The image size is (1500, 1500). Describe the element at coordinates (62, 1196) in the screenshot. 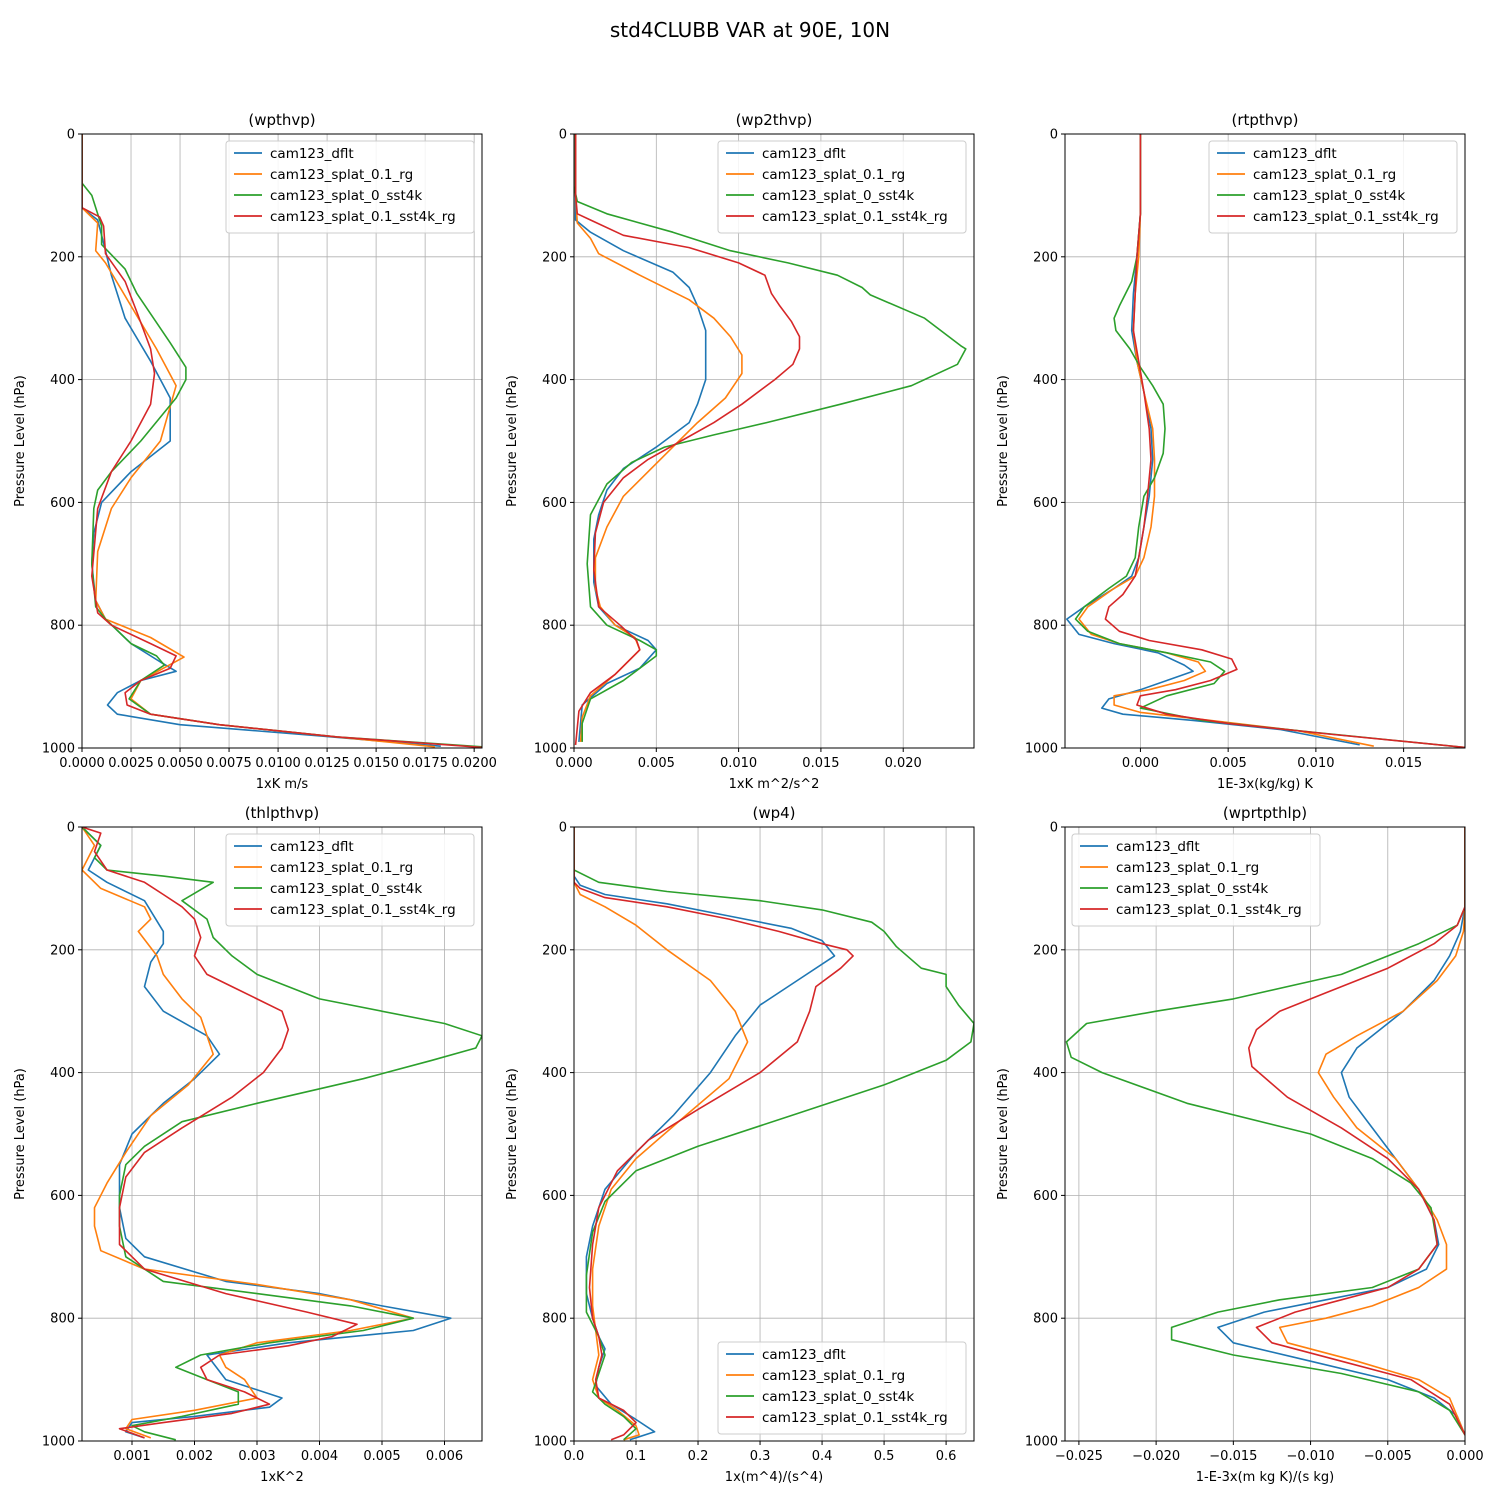

I see `panel-4-ytick-label: 600` at that location.